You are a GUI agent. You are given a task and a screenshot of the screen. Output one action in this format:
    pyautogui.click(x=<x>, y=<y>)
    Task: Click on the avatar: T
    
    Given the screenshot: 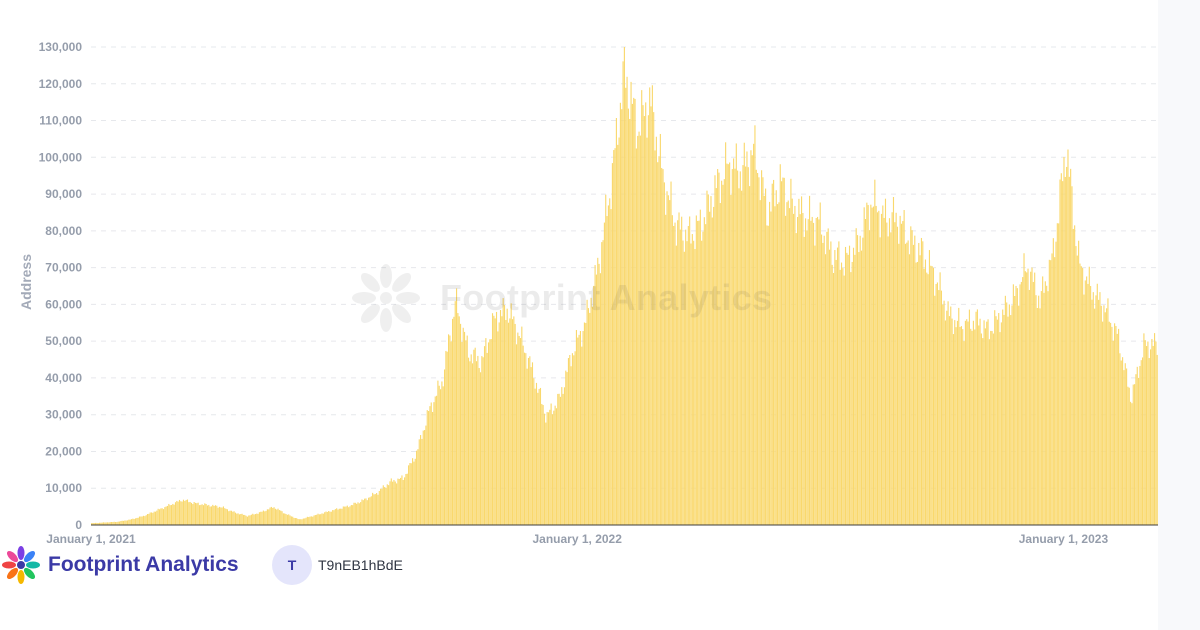 What is the action you would take?
    pyautogui.click(x=292, y=565)
    